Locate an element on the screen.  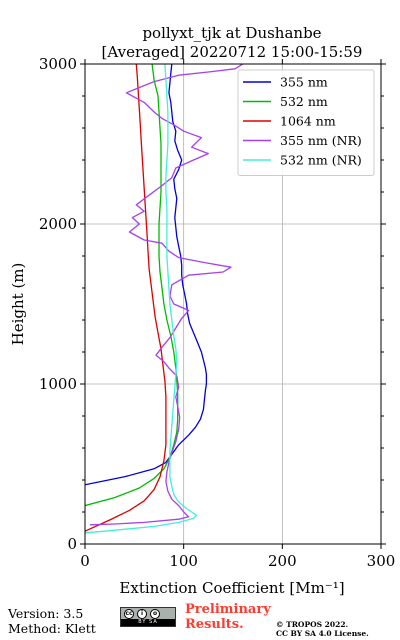
footer-info: Version: 3.5 Method: Klett is located at coordinates (52, 621).